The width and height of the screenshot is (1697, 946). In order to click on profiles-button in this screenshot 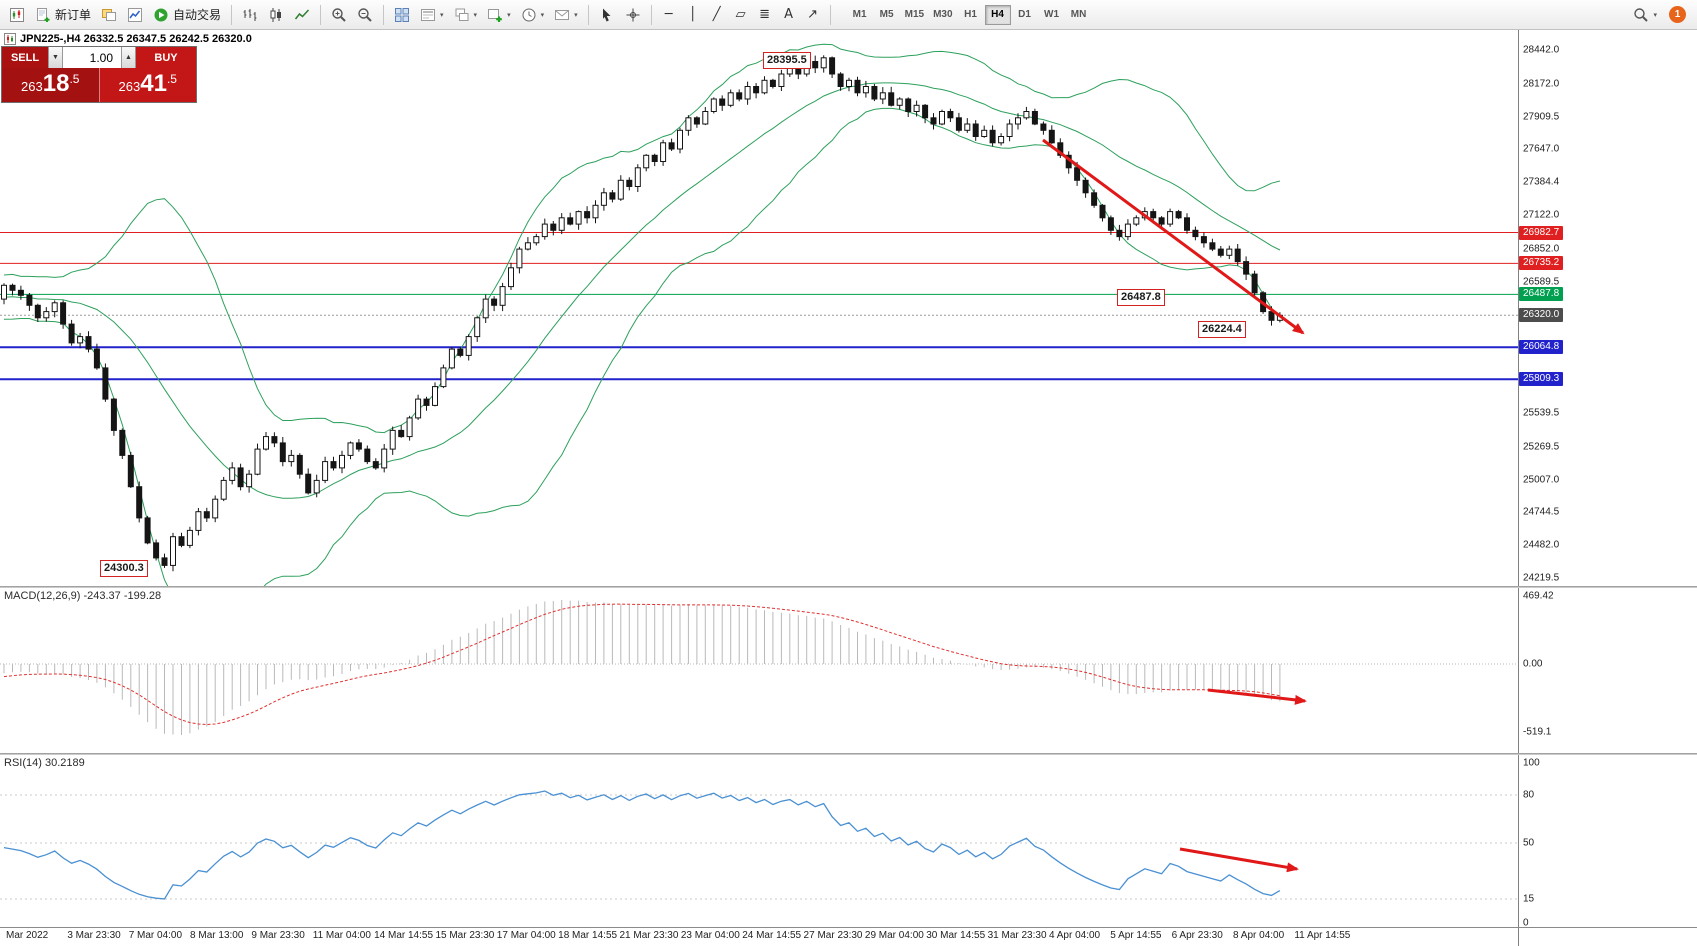, I will do `click(109, 15)`.